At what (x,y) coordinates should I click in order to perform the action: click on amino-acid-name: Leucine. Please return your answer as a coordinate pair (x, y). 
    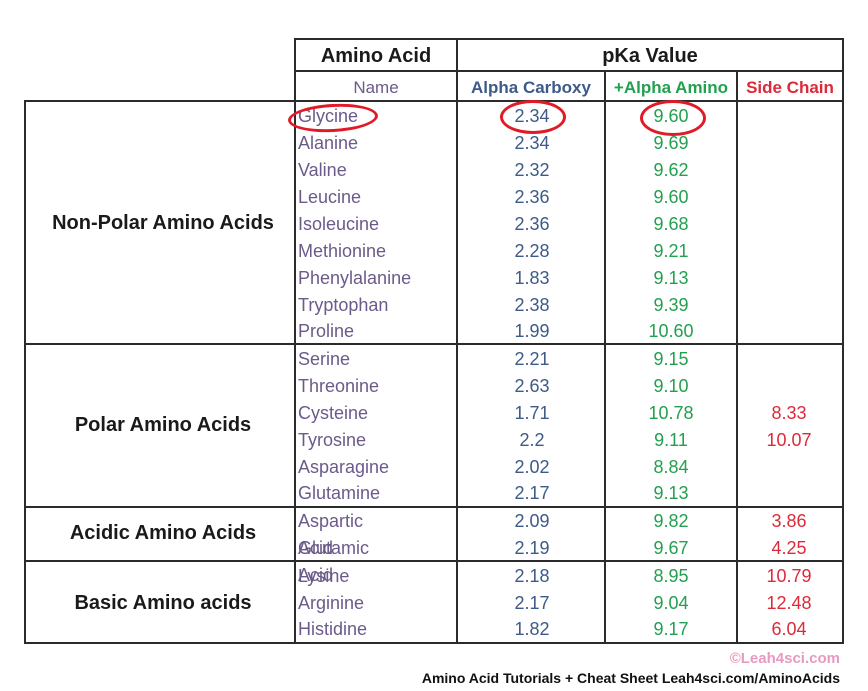
    Looking at the image, I should click on (330, 197).